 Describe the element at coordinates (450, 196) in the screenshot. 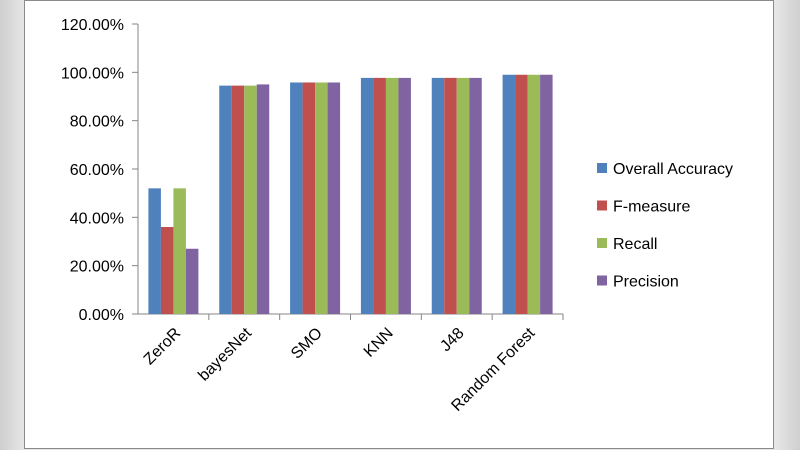

I see `bar-f-measure-j48` at that location.